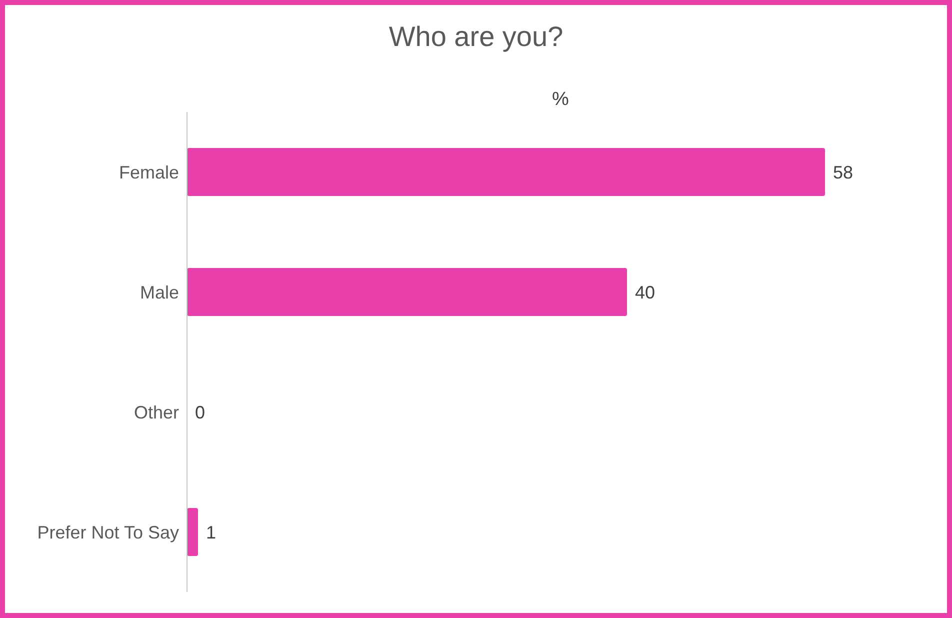 Image resolution: width=952 pixels, height=618 pixels. Describe the element at coordinates (108, 532) in the screenshot. I see `y-tick-label: Prefer Not To Say` at that location.